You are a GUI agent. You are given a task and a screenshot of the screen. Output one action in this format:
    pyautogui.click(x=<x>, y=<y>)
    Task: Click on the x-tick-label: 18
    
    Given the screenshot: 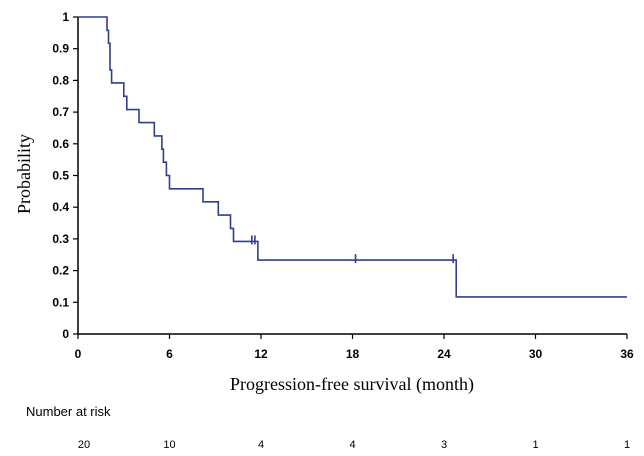 What is the action you would take?
    pyautogui.click(x=353, y=354)
    